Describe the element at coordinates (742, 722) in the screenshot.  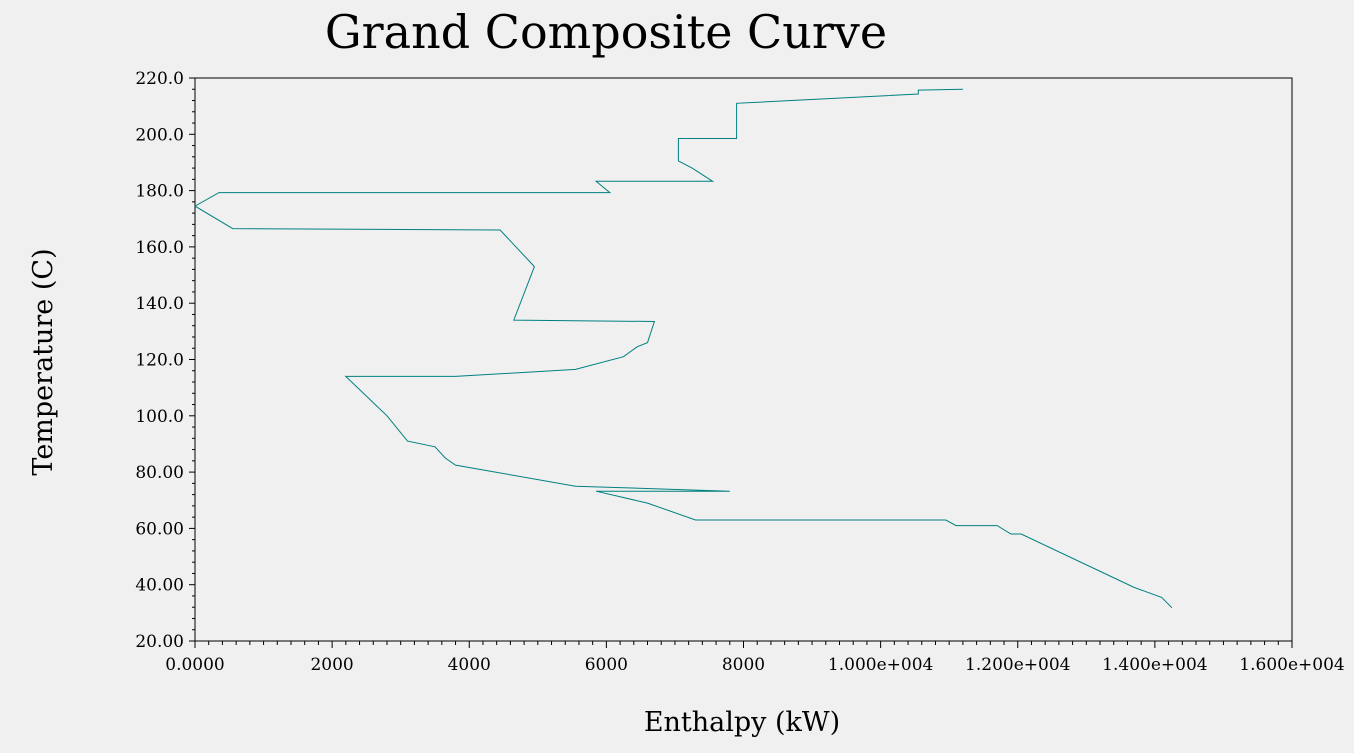
I see `x-axis-label: Enthalpy (kW)` at that location.